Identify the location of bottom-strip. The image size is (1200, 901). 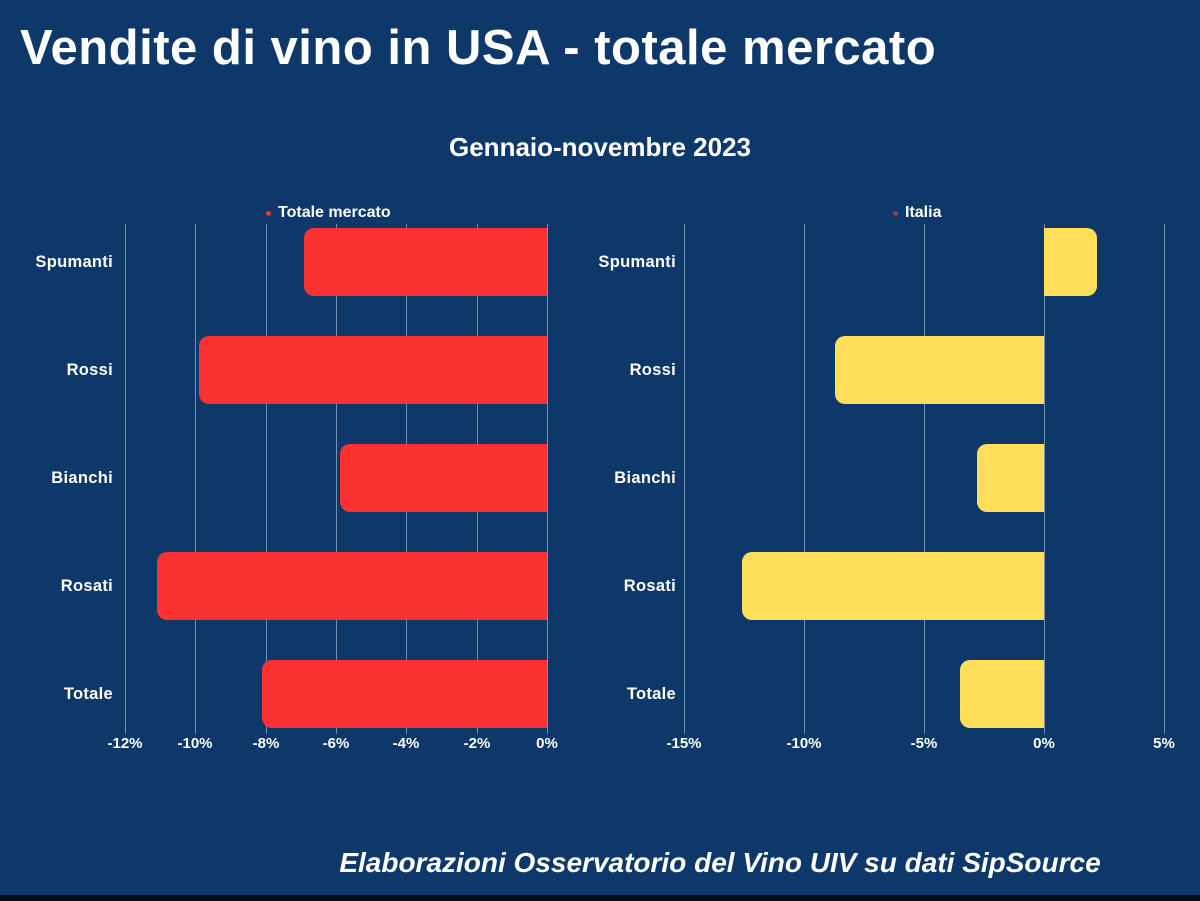
(600, 898).